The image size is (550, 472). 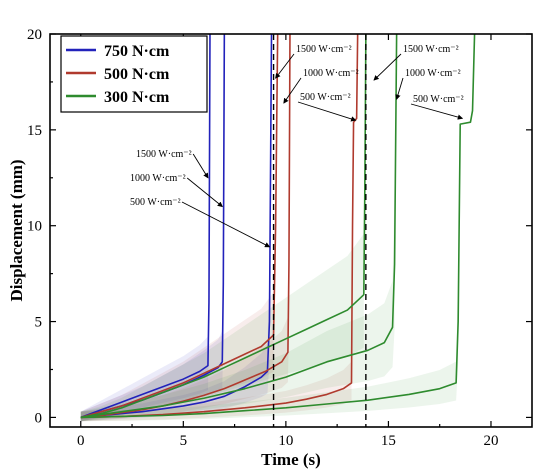 What do you see at coordinates (137, 51) in the screenshot?
I see `legend-label: 750 N·cm` at bounding box center [137, 51].